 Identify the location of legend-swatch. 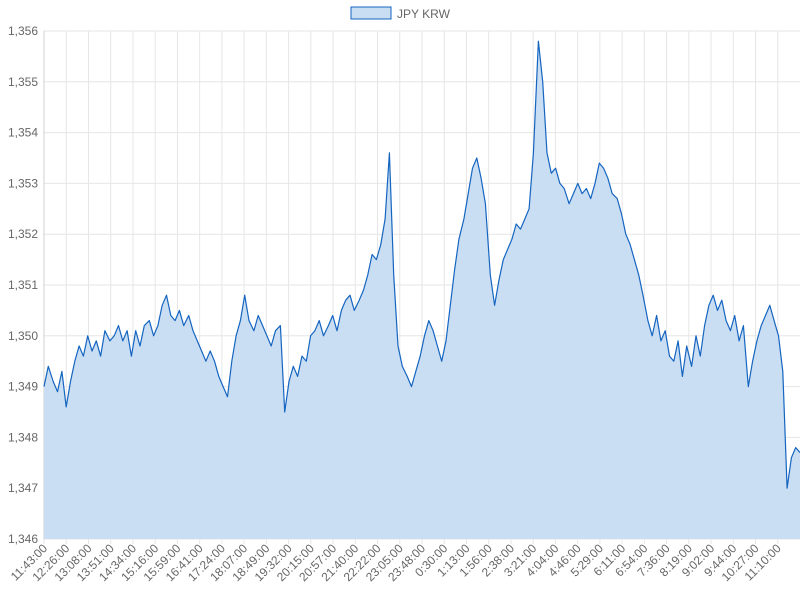
(371, 13).